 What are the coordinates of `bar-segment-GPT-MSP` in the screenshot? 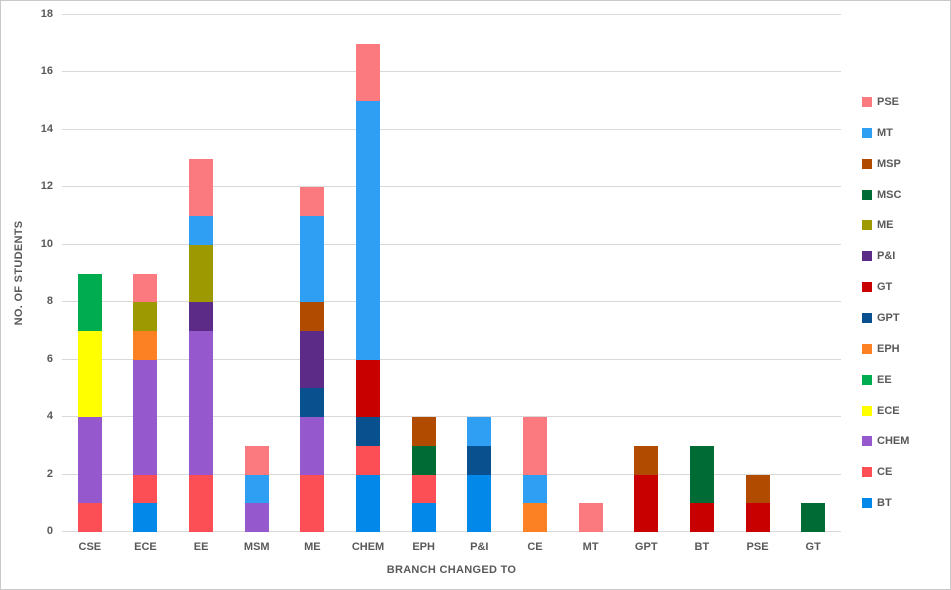 It's located at (646, 460).